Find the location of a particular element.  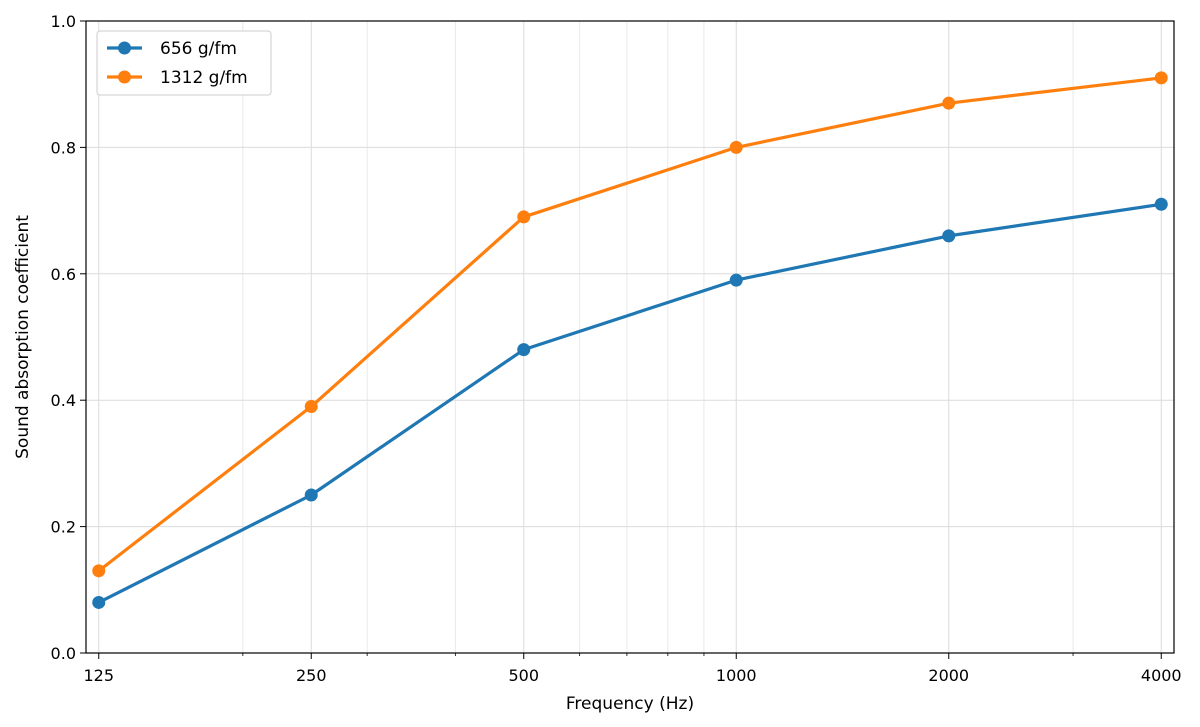

legend-label: 1312 g/fm is located at coordinates (204, 78).